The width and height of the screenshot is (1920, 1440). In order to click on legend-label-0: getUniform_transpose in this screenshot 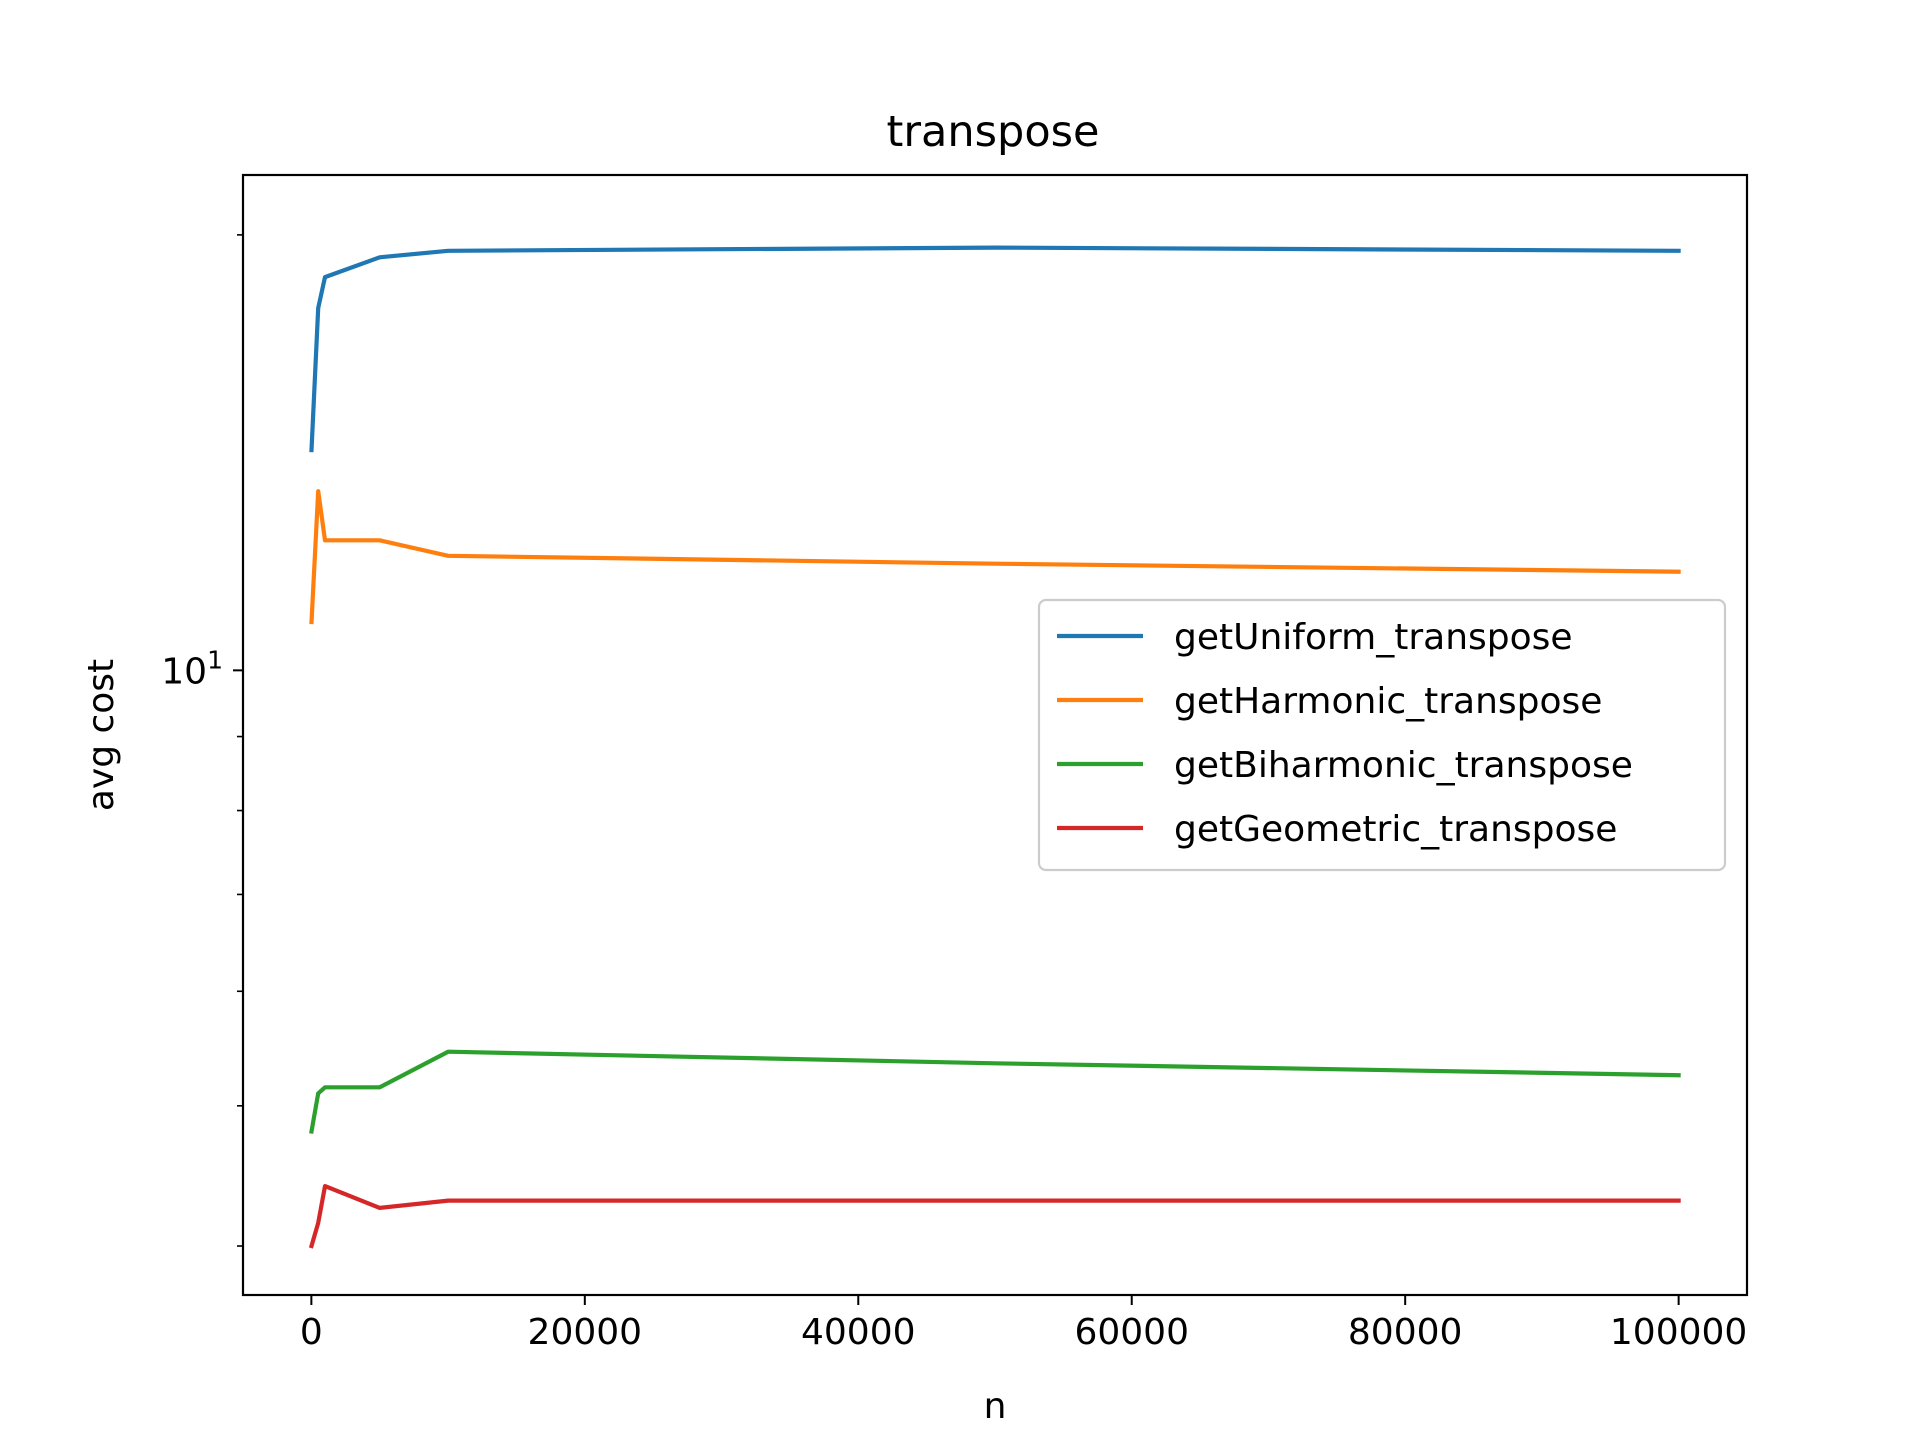, I will do `click(1373, 637)`.